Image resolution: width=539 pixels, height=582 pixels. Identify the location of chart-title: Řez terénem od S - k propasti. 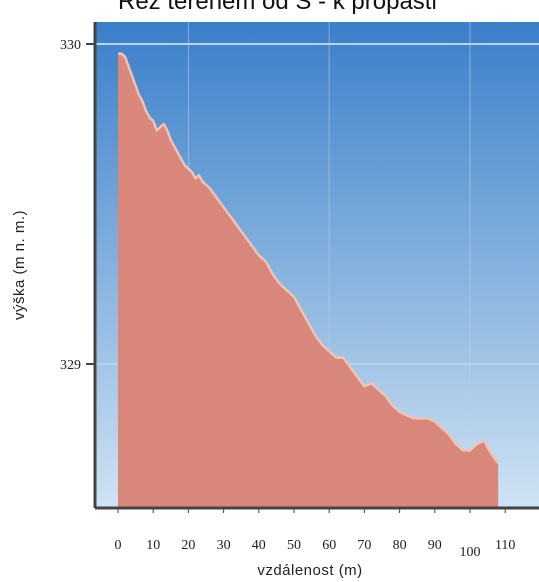
(277, 7).